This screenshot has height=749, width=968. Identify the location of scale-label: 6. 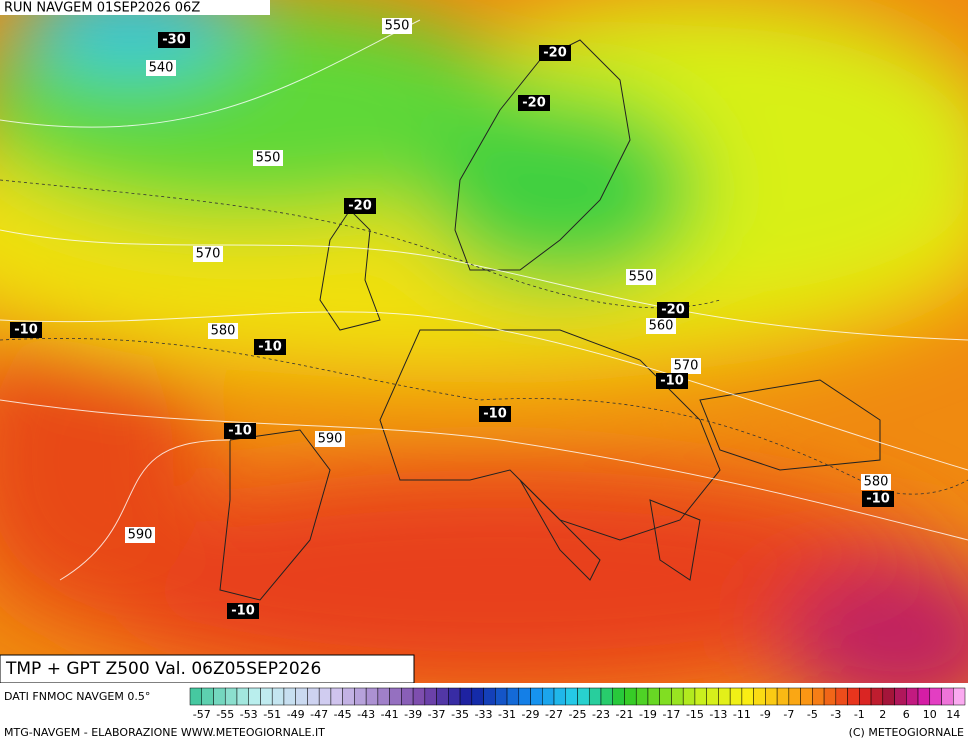
(906, 714).